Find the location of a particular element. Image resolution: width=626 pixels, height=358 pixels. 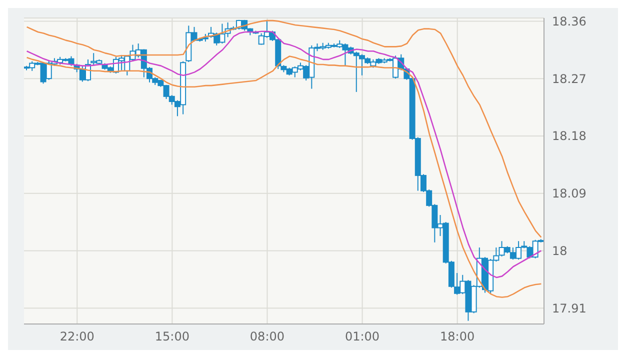

x-tick-label: 01:00 is located at coordinates (362, 337).